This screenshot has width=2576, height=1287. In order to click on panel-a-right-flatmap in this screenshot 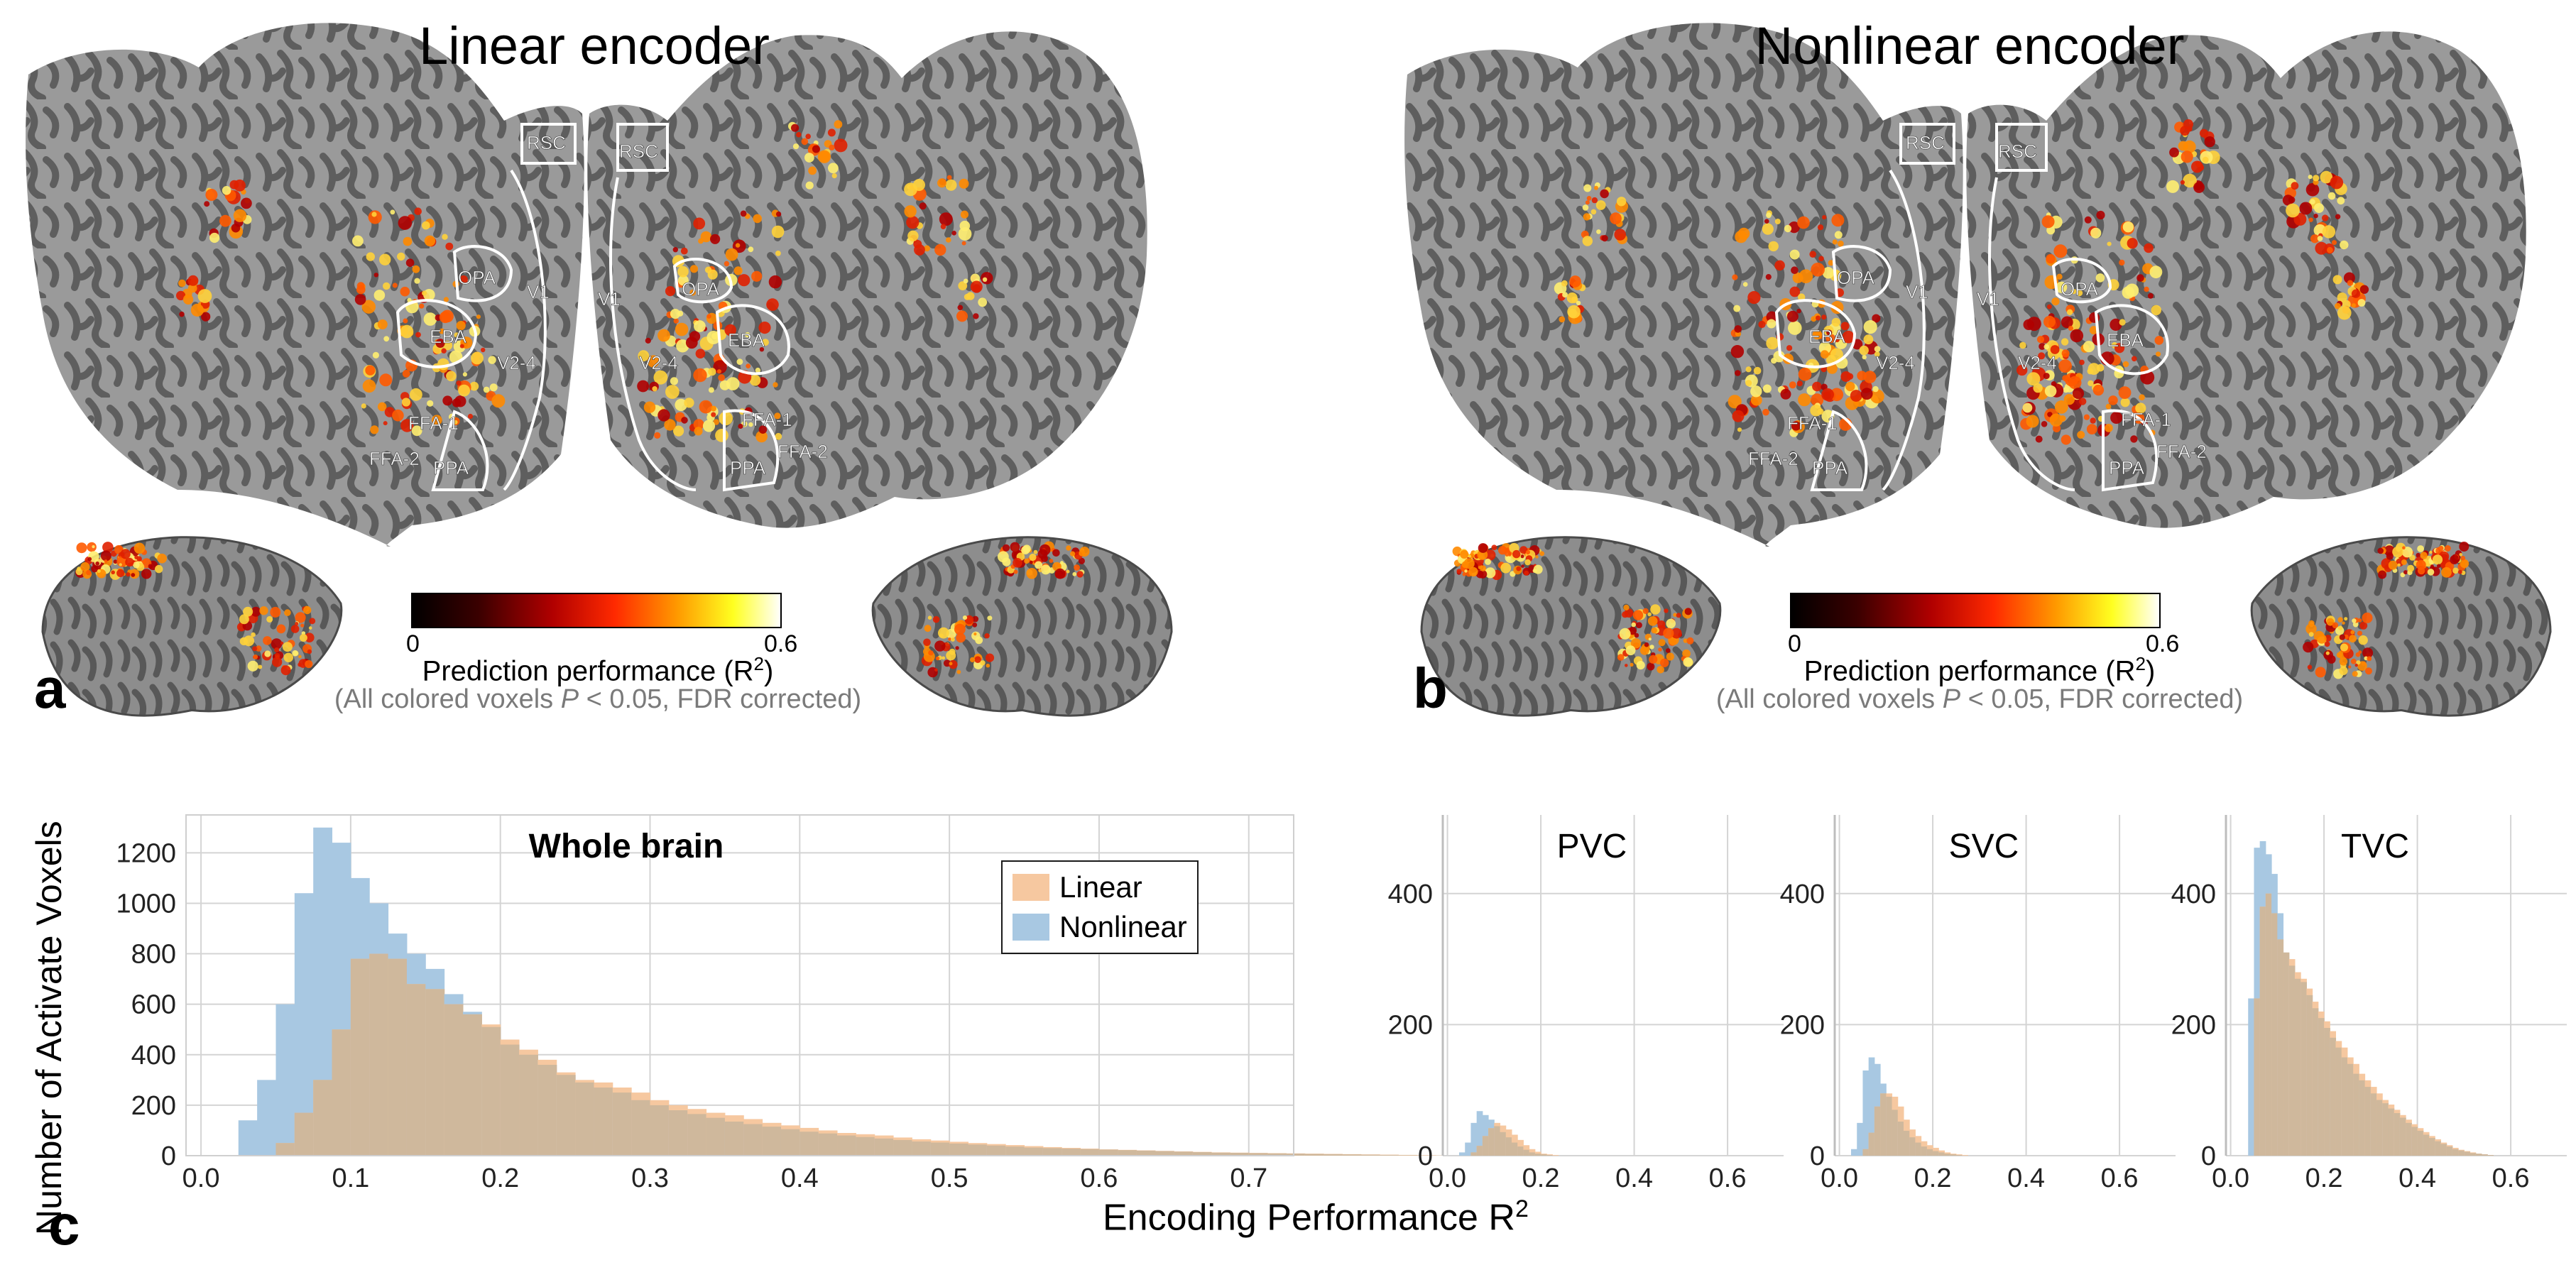, I will do `click(867, 279)`.